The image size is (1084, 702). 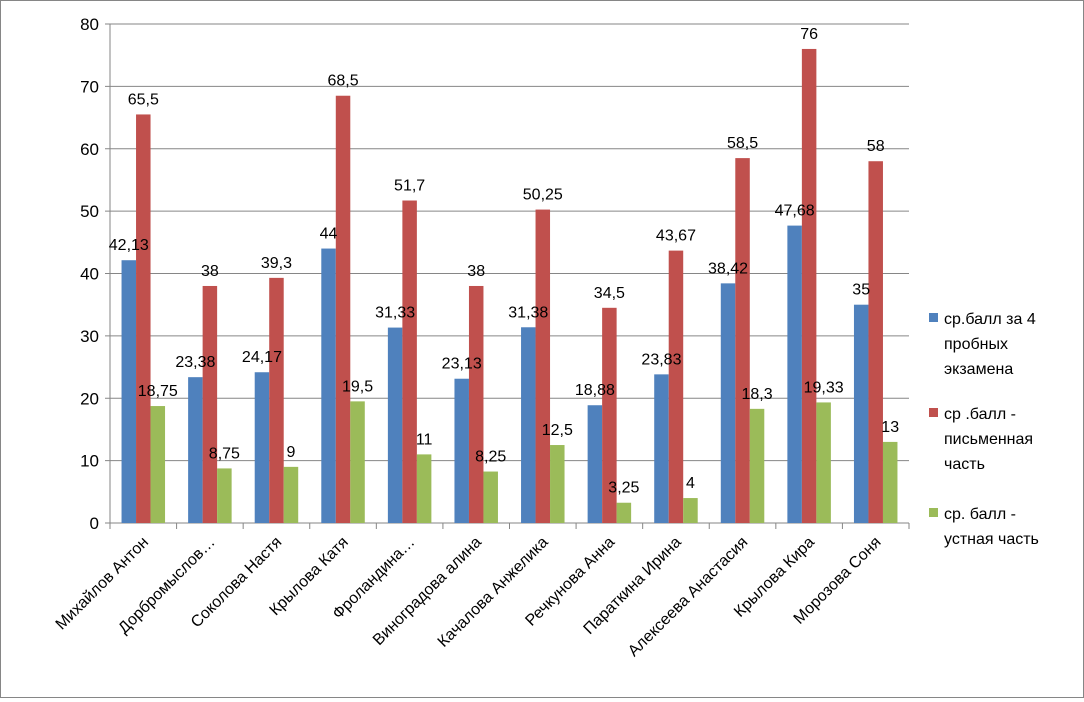 What do you see at coordinates (964, 464) in the screenshot?
I see `legend-label: часть` at bounding box center [964, 464].